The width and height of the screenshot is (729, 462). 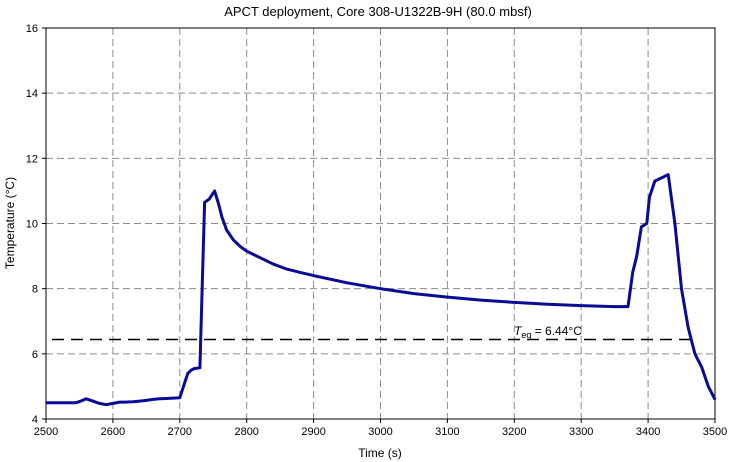 What do you see at coordinates (447, 432) in the screenshot?
I see `x-tick-label: 3100` at bounding box center [447, 432].